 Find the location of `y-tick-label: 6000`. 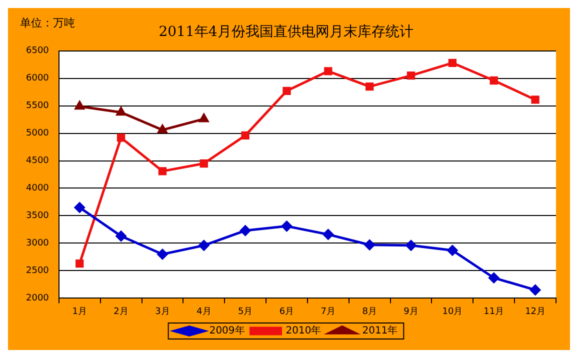

y-tick-label: 6000 is located at coordinates (38, 79).